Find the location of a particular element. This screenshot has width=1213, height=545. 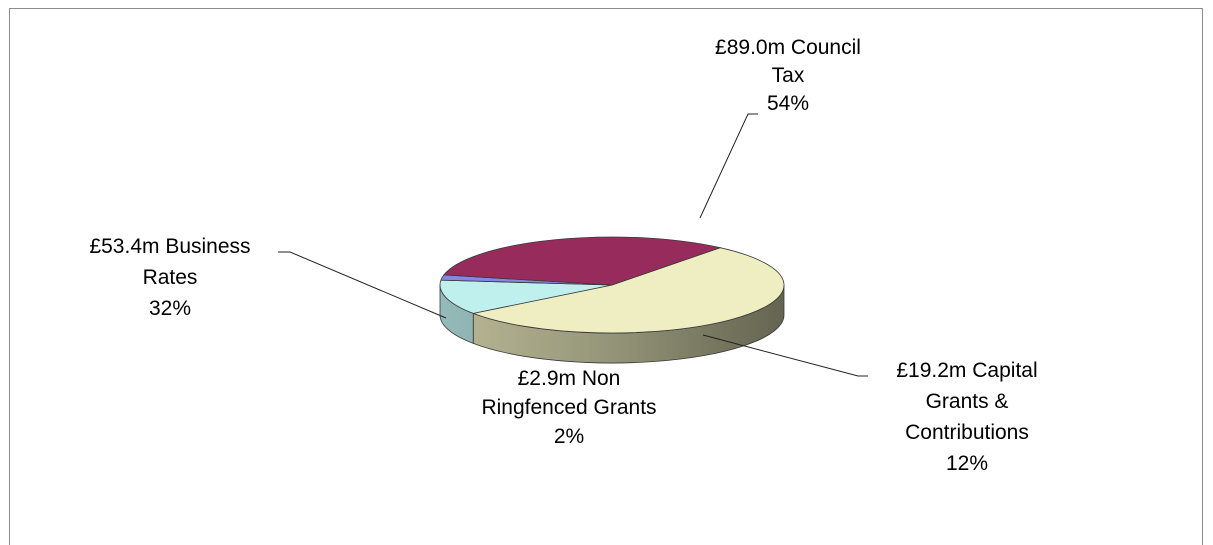

slice-label-line: 12% is located at coordinates (967, 463).